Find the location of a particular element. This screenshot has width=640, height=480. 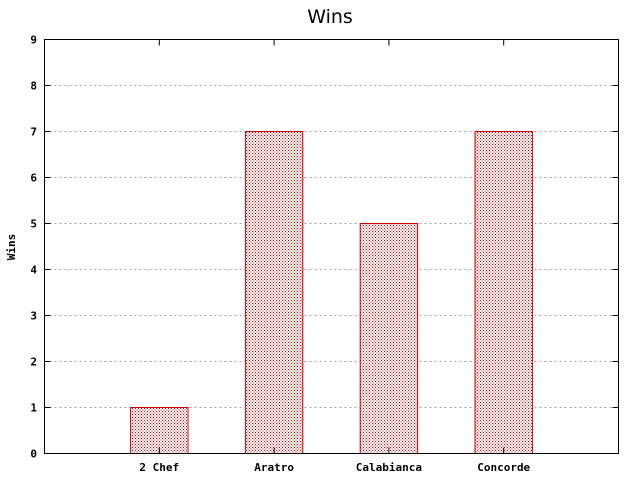

y-tick-label: 4 is located at coordinates (33, 270).